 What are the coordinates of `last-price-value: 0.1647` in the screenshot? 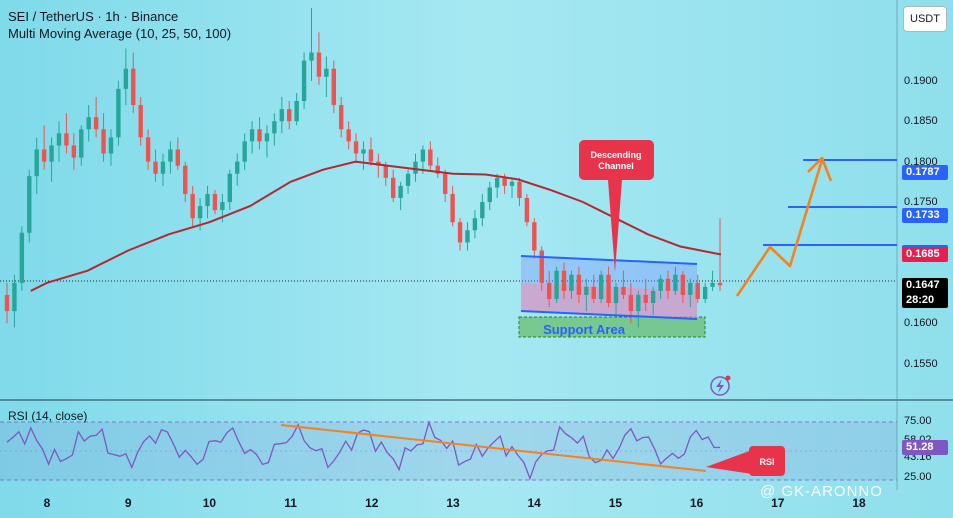 It's located at (923, 284).